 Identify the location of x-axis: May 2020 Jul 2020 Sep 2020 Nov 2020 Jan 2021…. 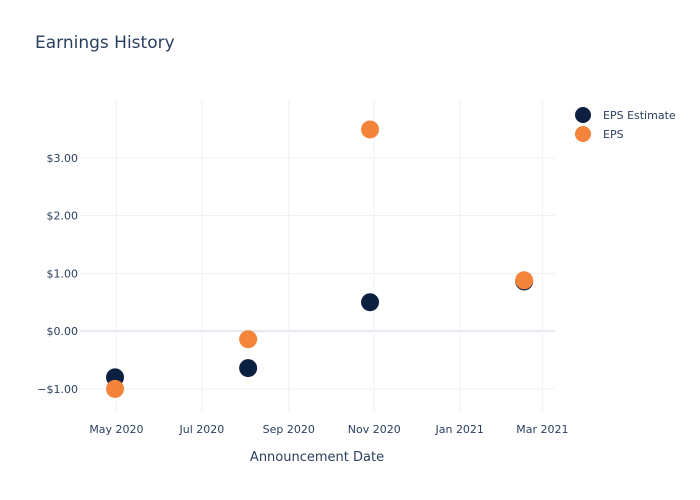
(328, 429).